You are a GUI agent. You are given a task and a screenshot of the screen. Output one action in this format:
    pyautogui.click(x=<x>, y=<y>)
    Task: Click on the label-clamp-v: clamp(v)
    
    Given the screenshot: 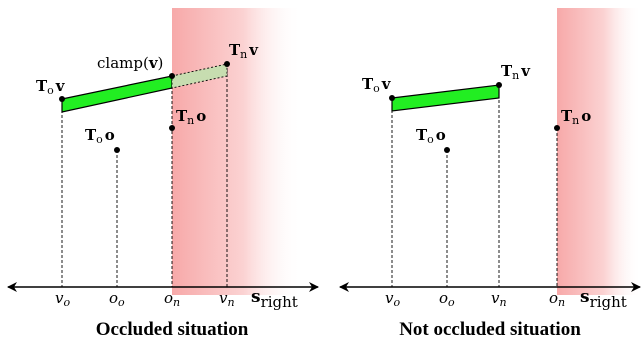 What is the action you would take?
    pyautogui.click(x=130, y=63)
    